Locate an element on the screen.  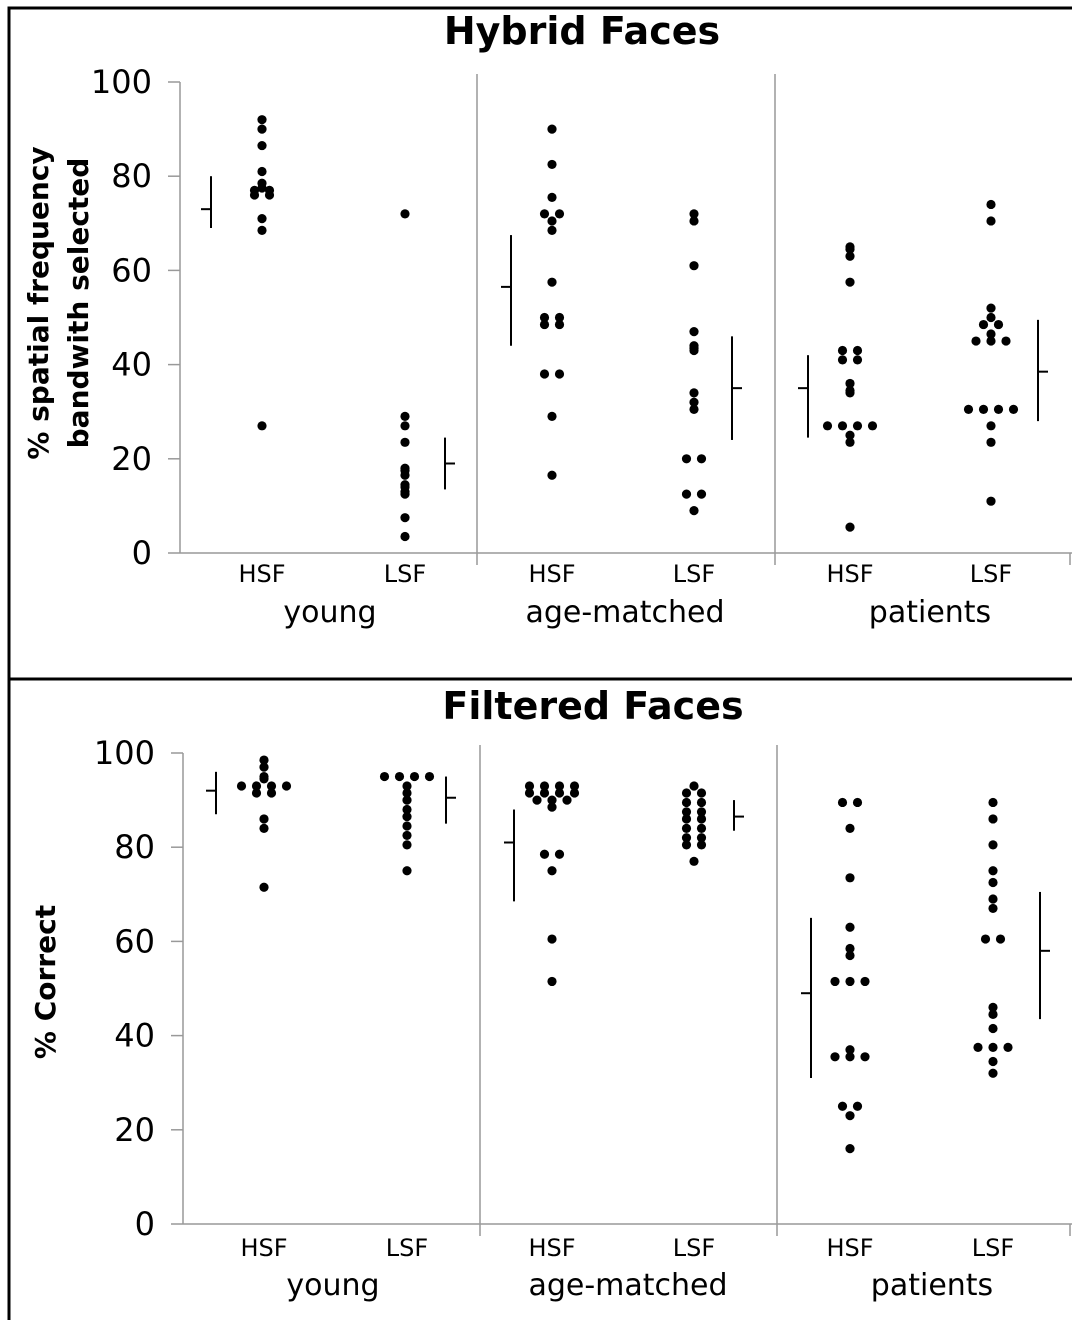
y-axis-label-line-1: % spatial frequency is located at coordinates (38, 302).